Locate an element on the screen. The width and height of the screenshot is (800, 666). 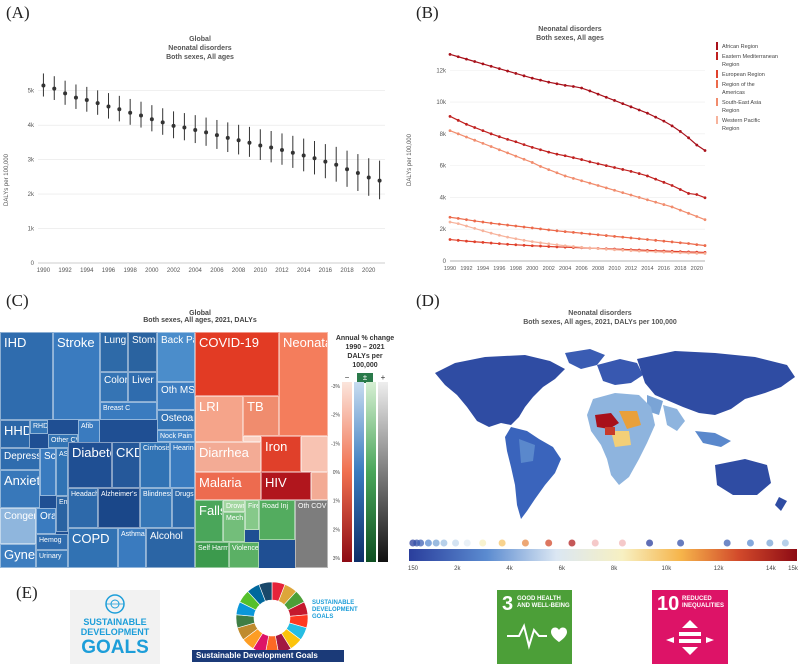
treemap-cell: Malaria is located at coordinates (228, 486).